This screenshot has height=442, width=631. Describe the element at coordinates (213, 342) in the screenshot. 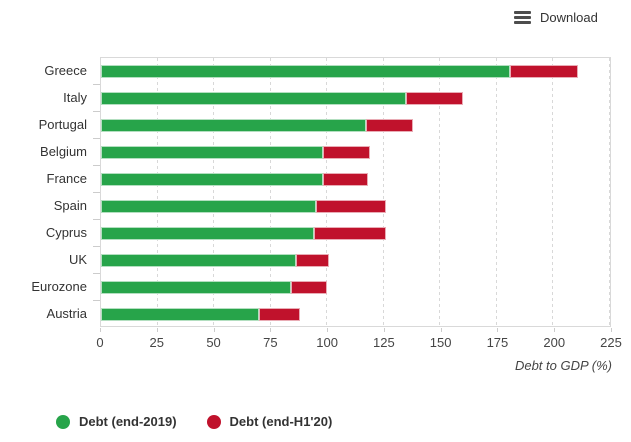

I see `x-tick-label: 50` at that location.